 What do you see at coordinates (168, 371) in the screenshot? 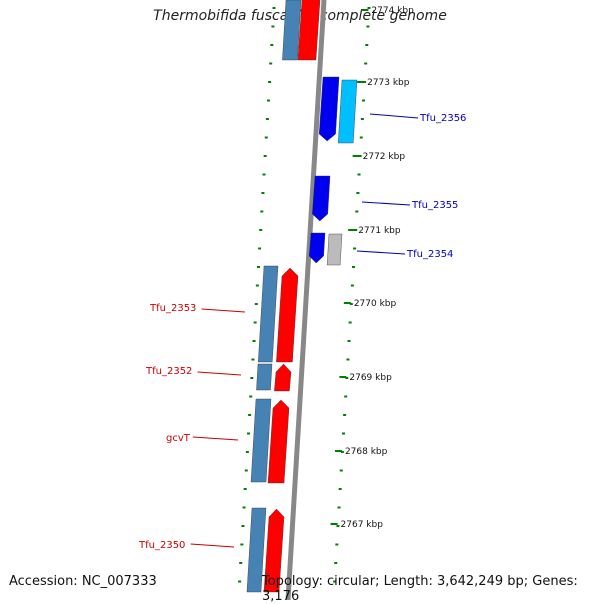
I see `gene-label-tfu_2352: Tfu_2352` at bounding box center [168, 371].